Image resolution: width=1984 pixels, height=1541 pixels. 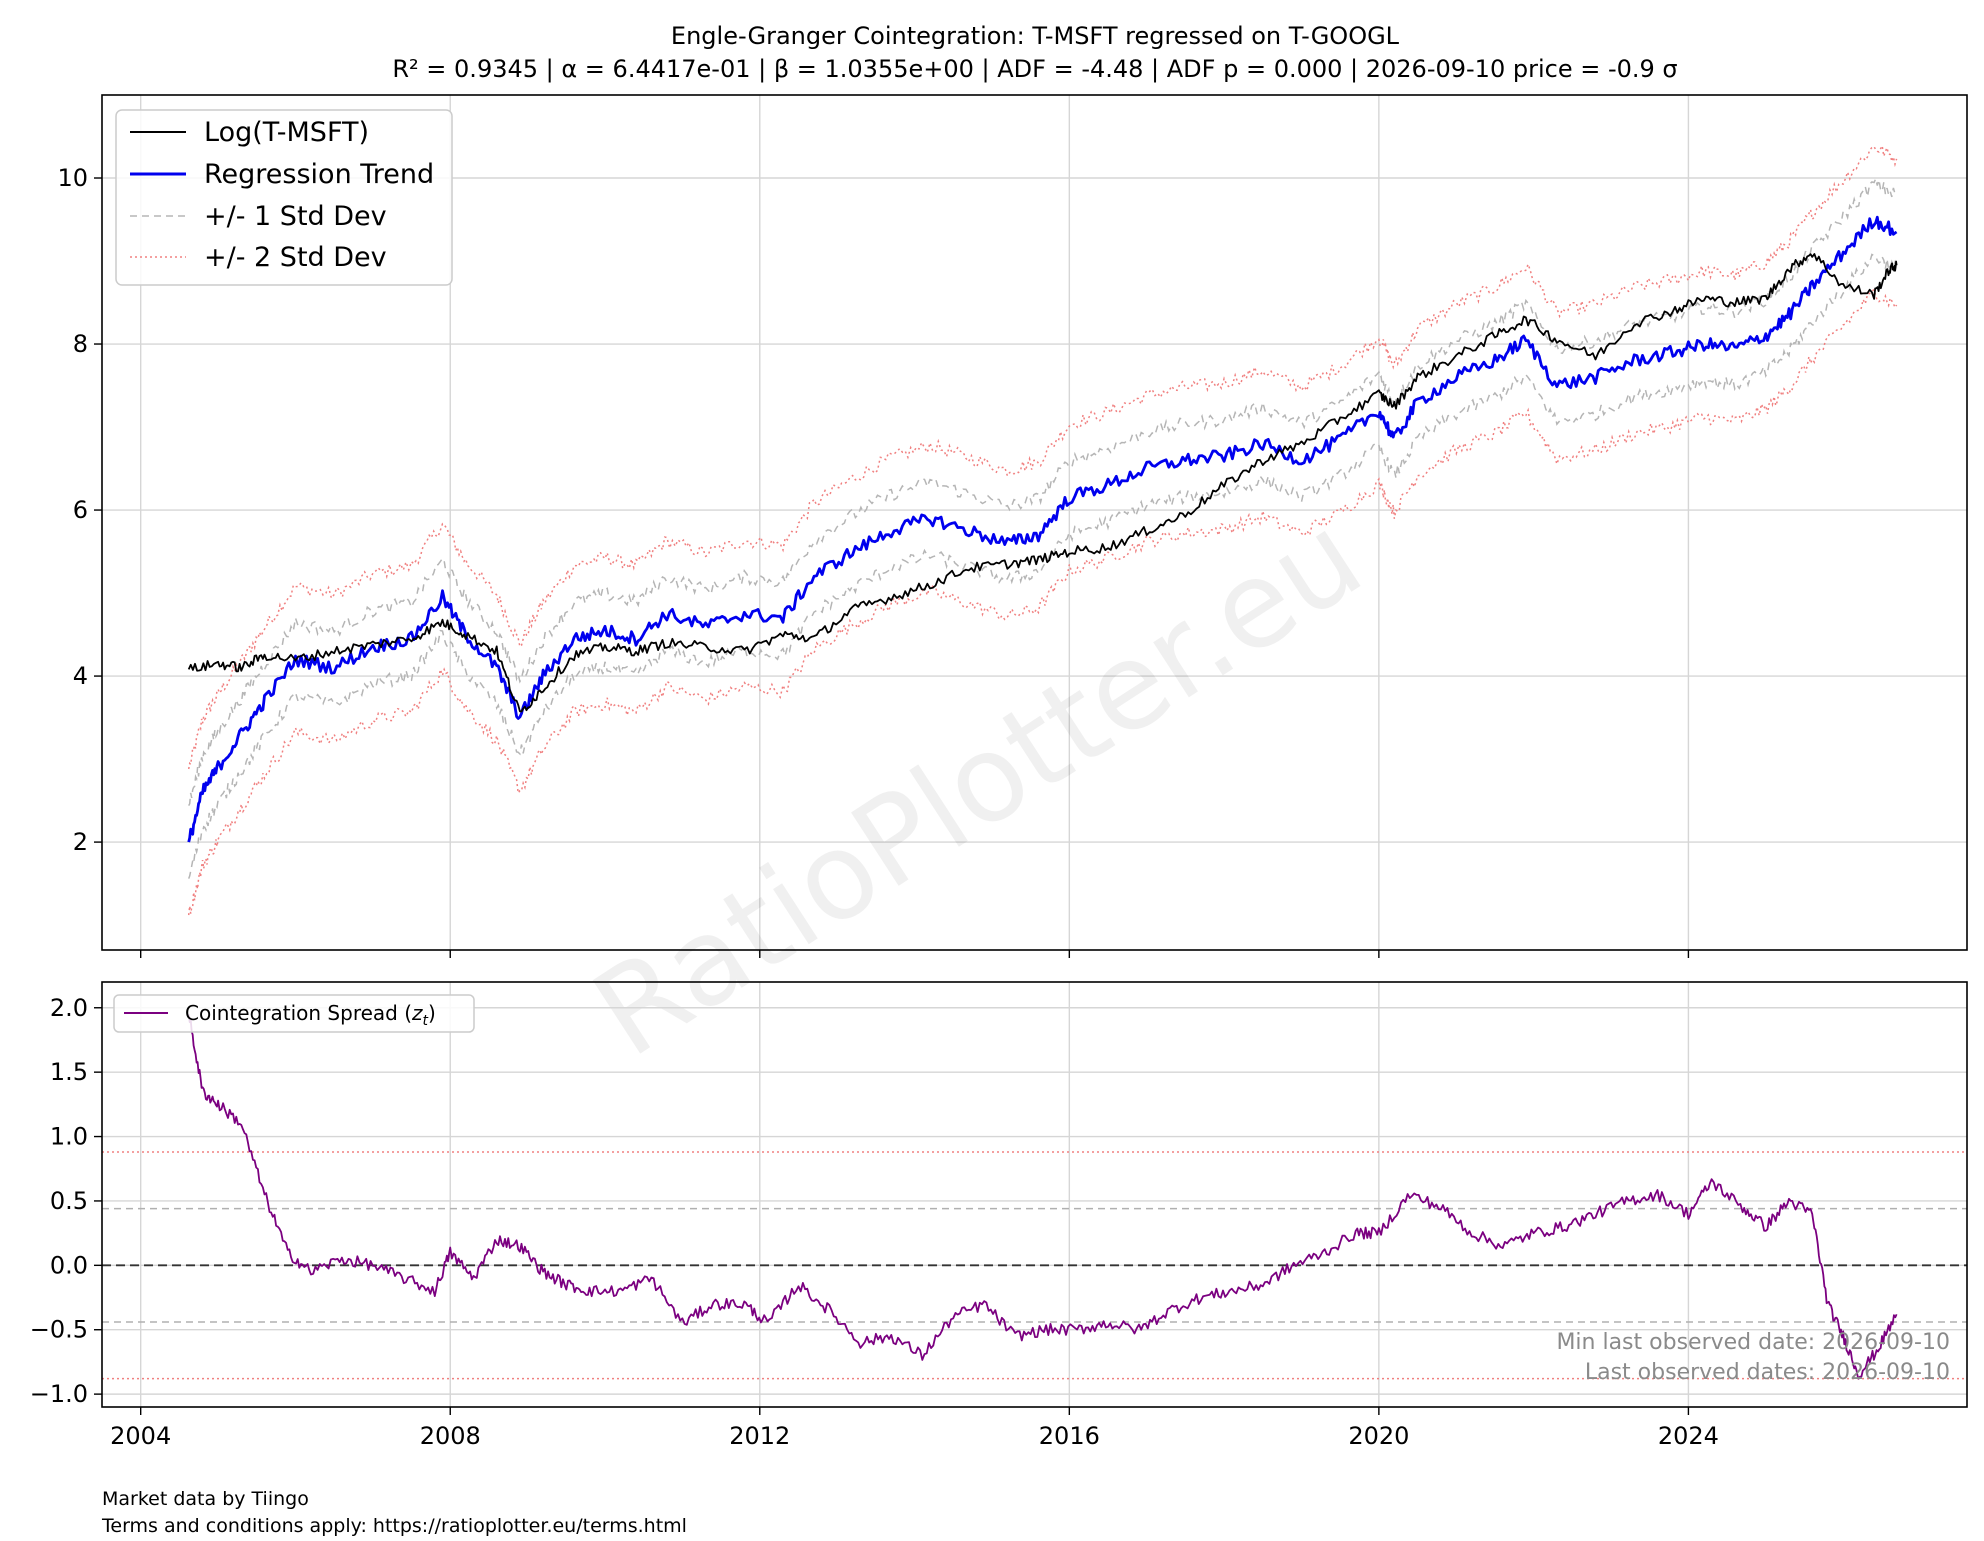 I want to click on bottom-y-tick-label: 1.5, so click(x=69, y=1072).